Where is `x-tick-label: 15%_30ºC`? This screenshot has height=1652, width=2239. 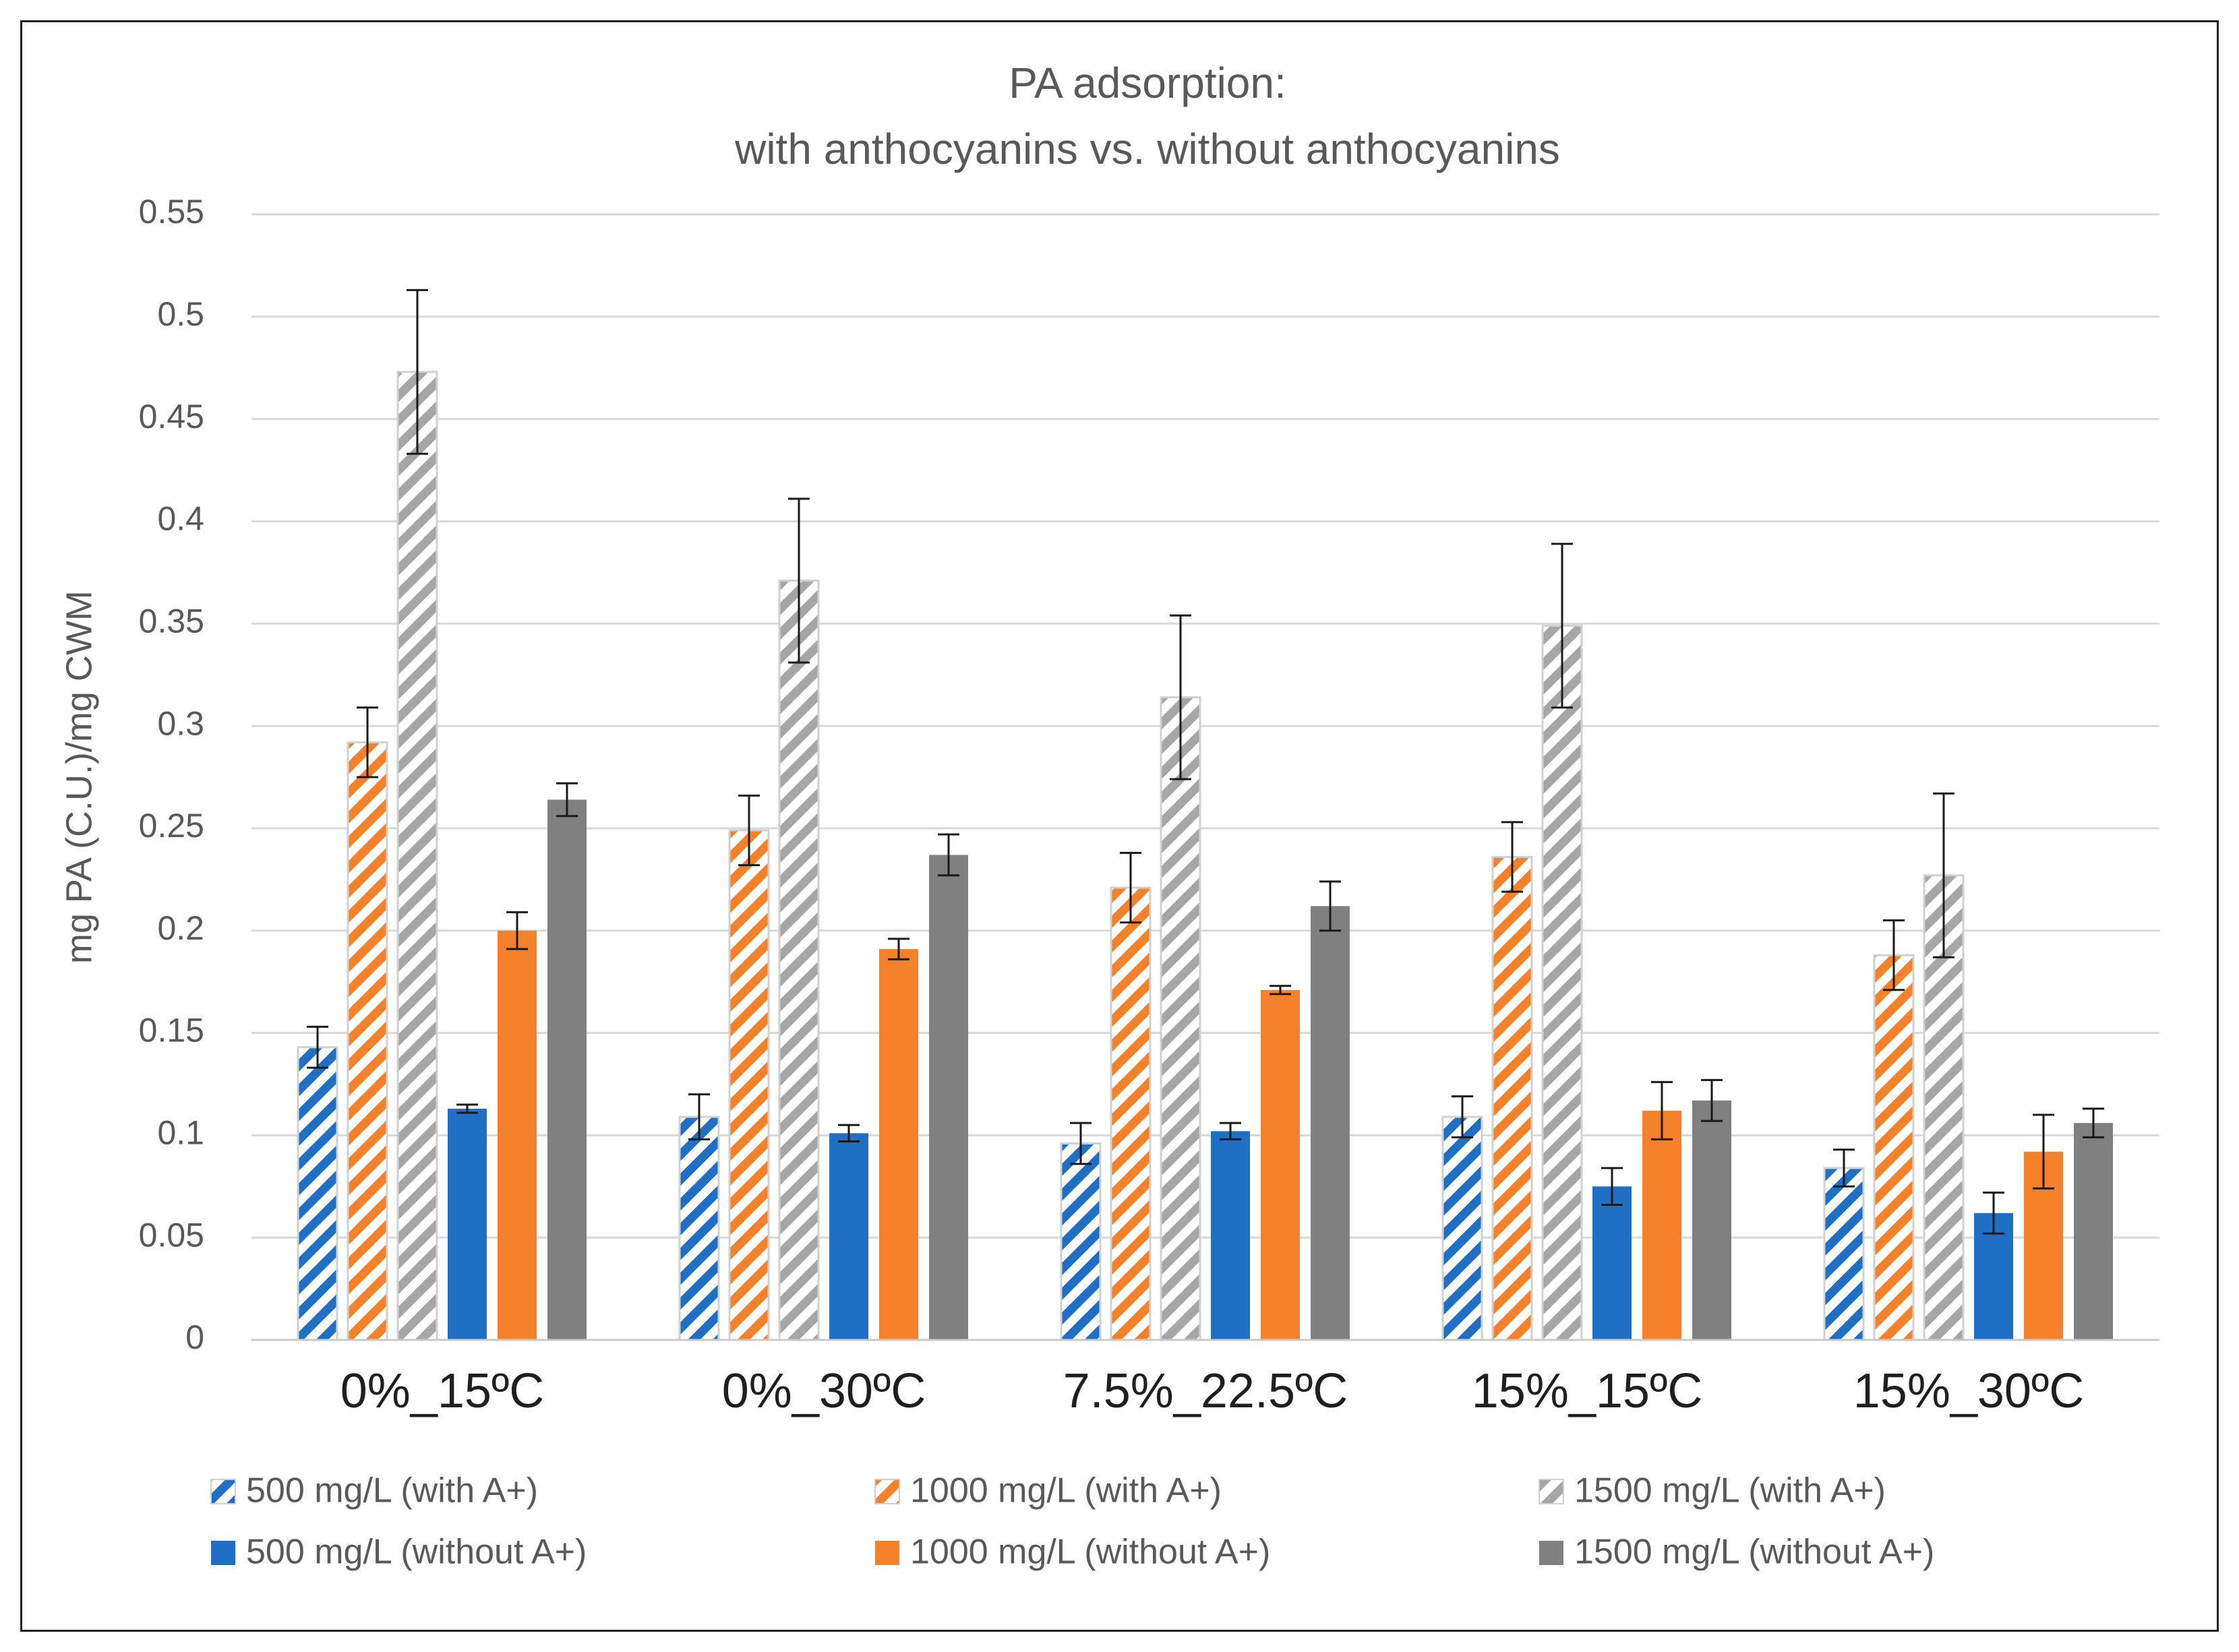 x-tick-label: 15%_30ºC is located at coordinates (1969, 1391).